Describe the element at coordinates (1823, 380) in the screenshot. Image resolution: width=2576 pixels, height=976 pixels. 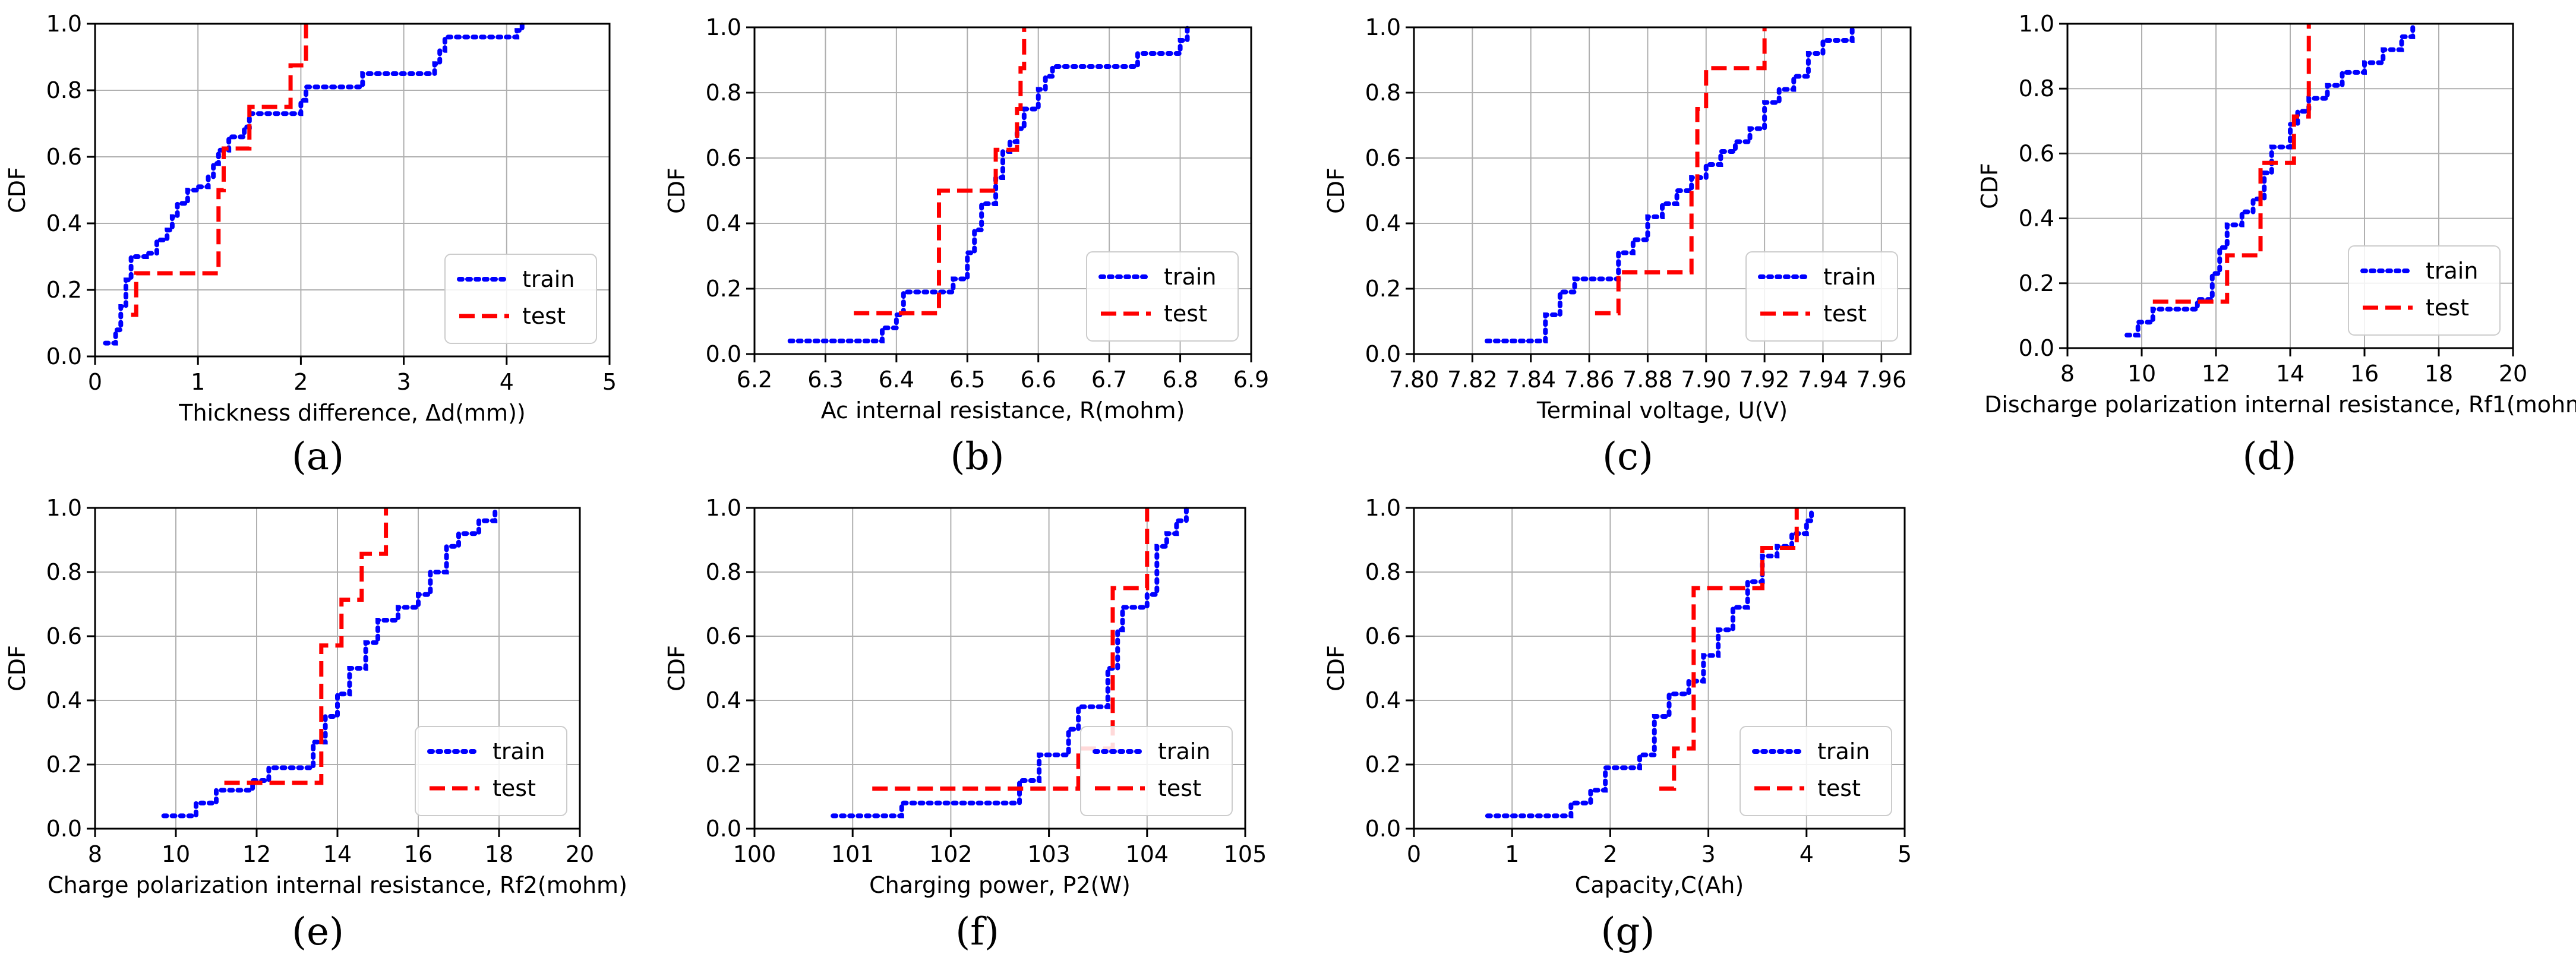
I see `x-tick-label: 7.94` at that location.